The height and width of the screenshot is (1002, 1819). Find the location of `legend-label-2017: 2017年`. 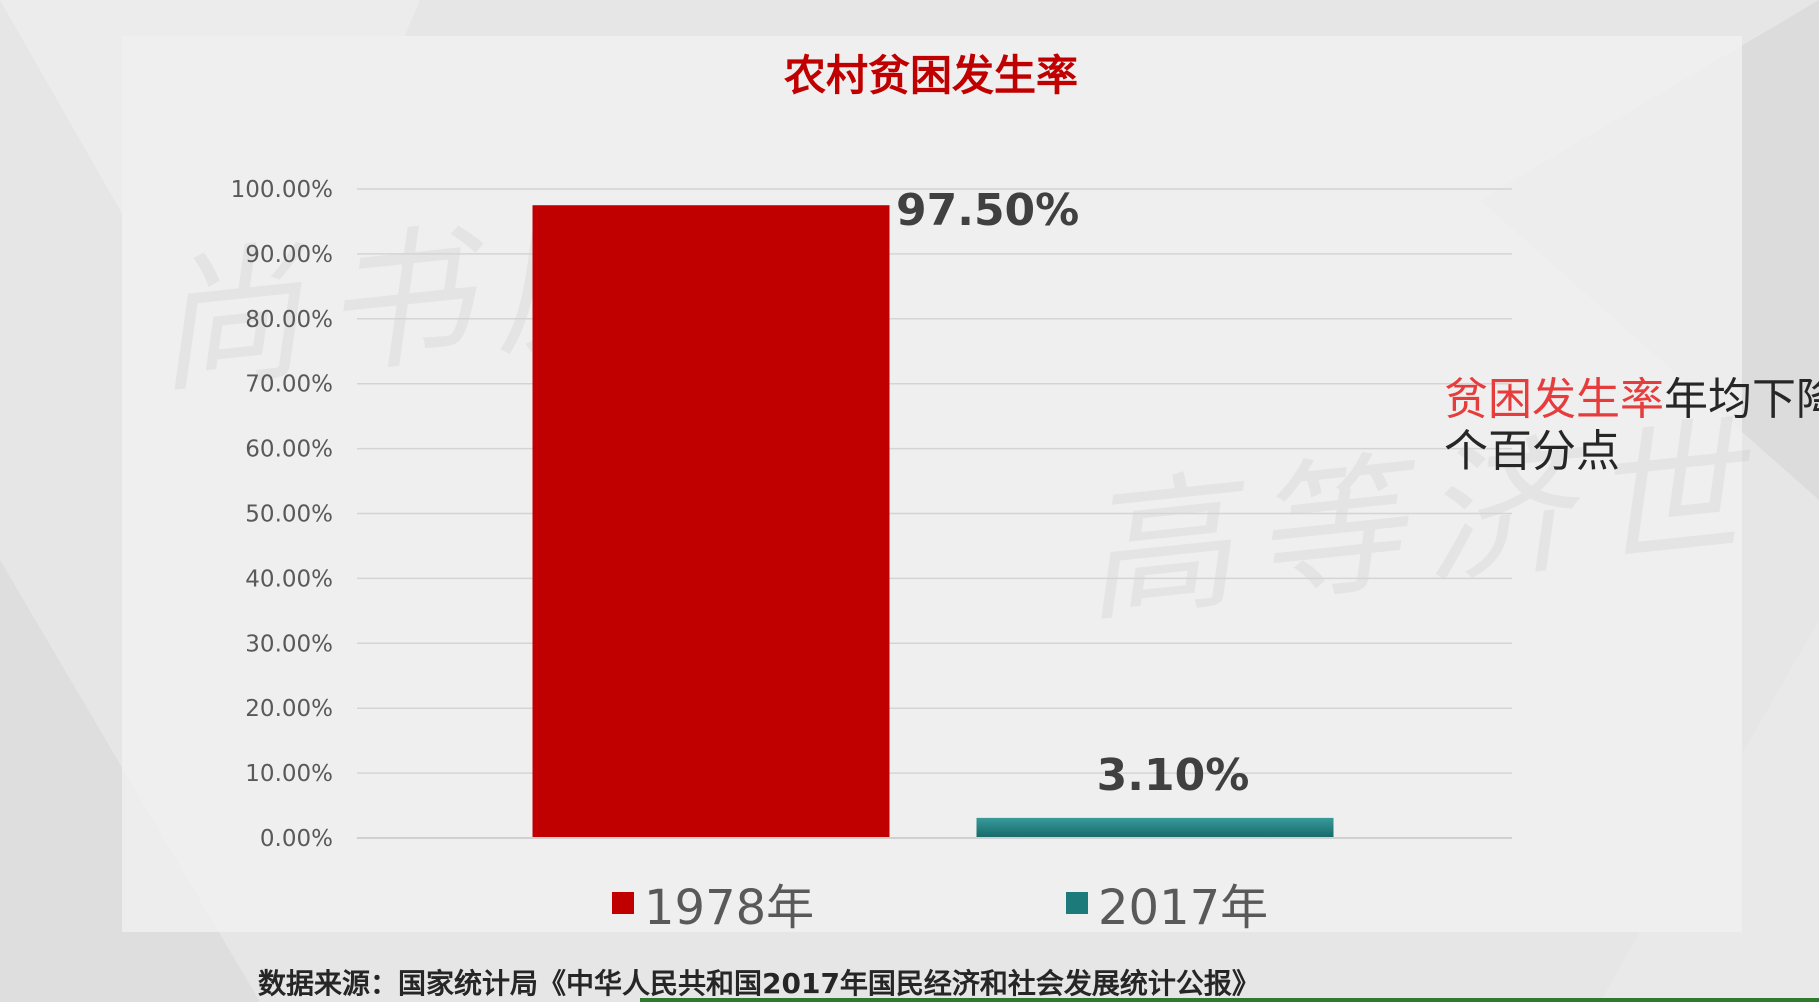

legend-label-2017: 2017年 is located at coordinates (1183, 908).